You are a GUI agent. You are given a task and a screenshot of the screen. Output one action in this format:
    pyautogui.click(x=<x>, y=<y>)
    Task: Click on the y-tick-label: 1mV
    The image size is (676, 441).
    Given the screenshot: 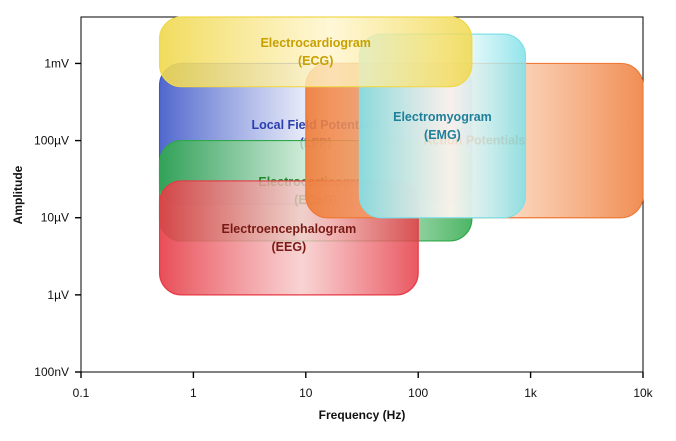 What is the action you would take?
    pyautogui.click(x=56, y=63)
    